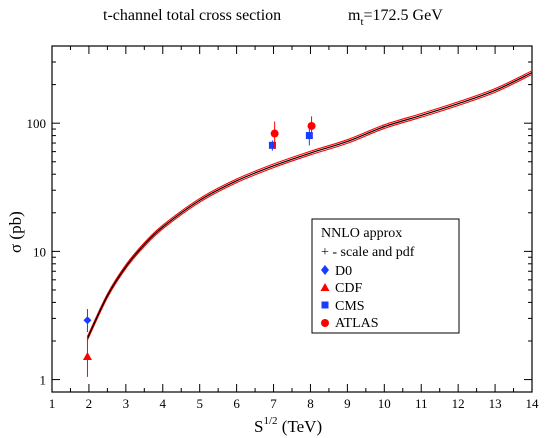 The height and width of the screenshot is (438, 545). What do you see at coordinates (384, 403) in the screenshot?
I see `x-tick-label: 10` at bounding box center [384, 403].